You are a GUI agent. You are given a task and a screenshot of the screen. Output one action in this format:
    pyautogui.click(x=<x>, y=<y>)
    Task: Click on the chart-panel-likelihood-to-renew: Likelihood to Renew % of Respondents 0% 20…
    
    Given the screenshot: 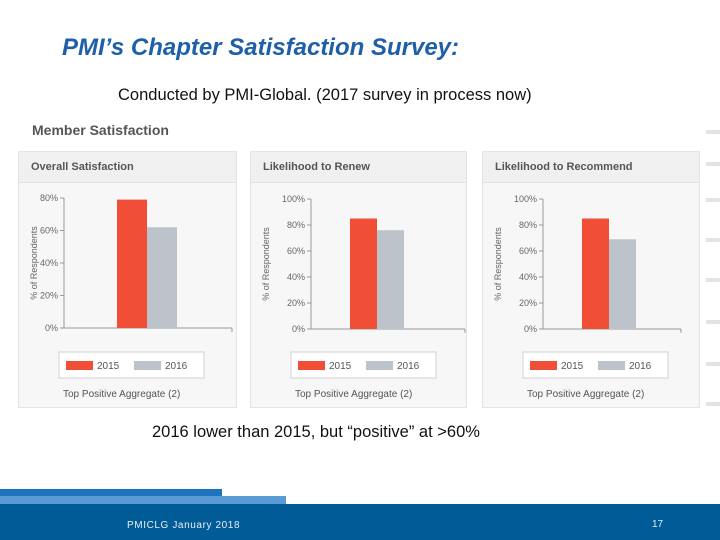 What is the action you would take?
    pyautogui.click(x=358, y=279)
    